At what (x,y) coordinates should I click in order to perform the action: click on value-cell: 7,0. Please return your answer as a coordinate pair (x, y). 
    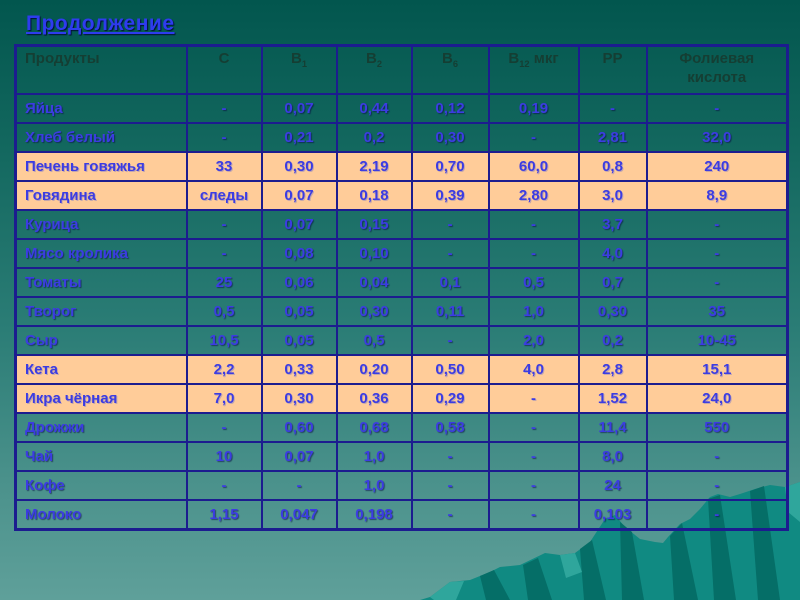
    Looking at the image, I should click on (224, 398).